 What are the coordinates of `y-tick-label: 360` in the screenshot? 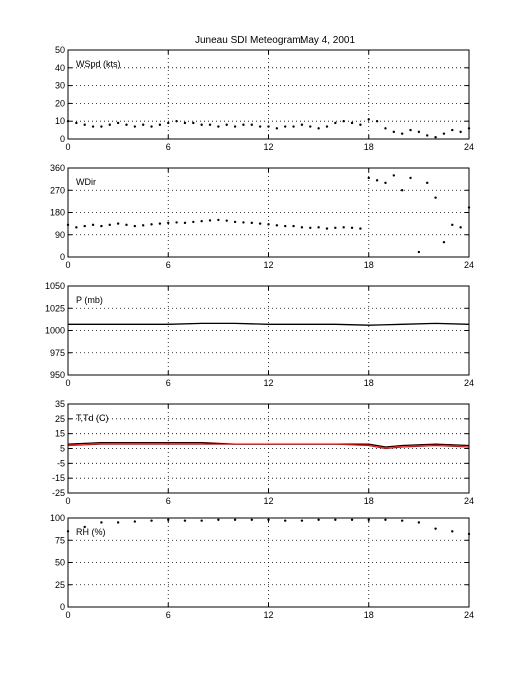 It's located at (57, 168).